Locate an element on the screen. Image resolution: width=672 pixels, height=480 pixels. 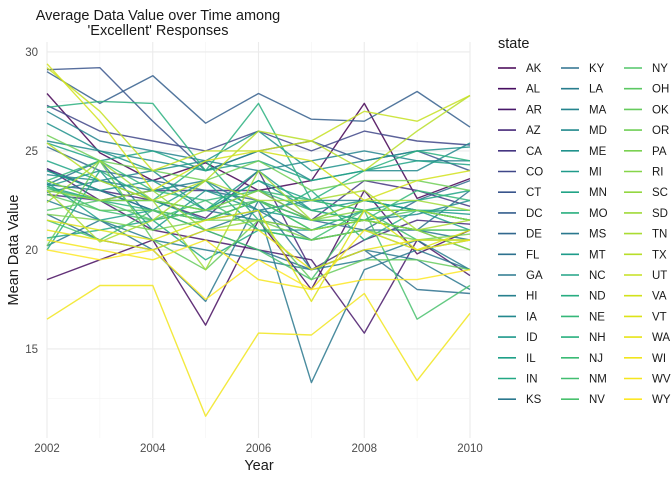
legend-label: FL is located at coordinates (533, 255).